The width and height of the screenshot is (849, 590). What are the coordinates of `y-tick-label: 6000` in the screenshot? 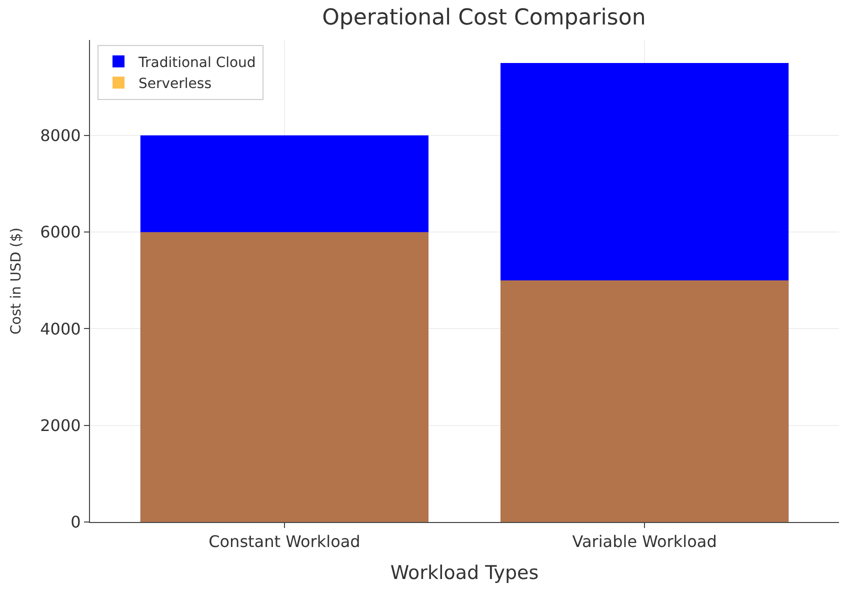 It's located at (60, 232).